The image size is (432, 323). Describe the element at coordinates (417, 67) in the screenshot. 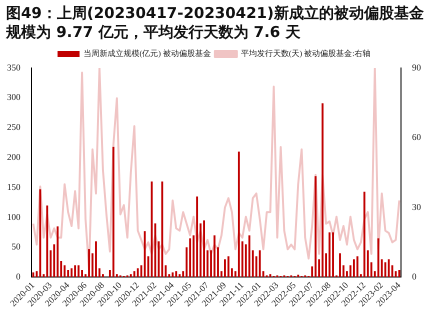

I see `y2-tick-label: 90` at that location.